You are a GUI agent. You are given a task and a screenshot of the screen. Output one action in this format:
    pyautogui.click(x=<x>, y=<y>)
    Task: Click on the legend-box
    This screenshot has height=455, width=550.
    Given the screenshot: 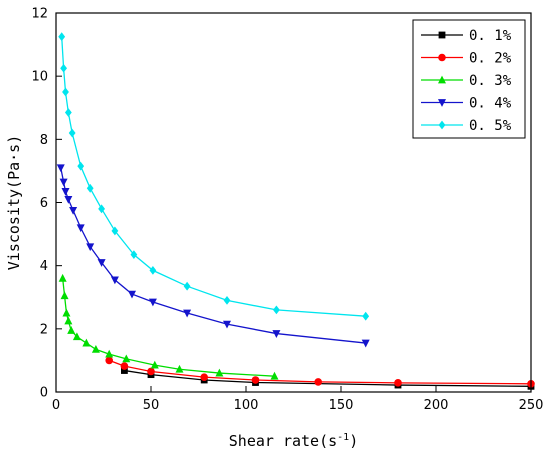 What is the action you would take?
    pyautogui.click(x=469, y=79)
    